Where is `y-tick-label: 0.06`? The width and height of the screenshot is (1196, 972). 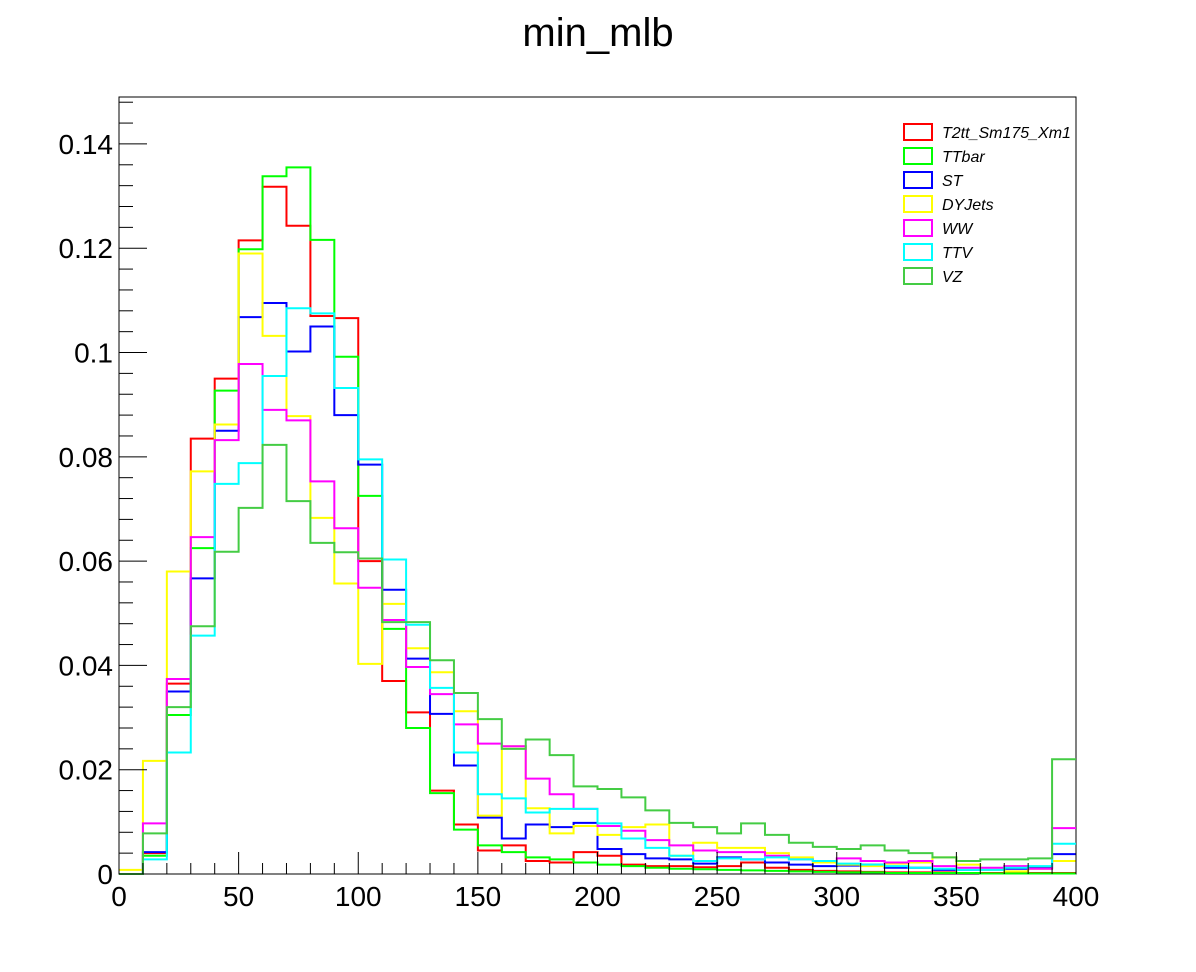 y-tick-label: 0.06 is located at coordinates (86, 561).